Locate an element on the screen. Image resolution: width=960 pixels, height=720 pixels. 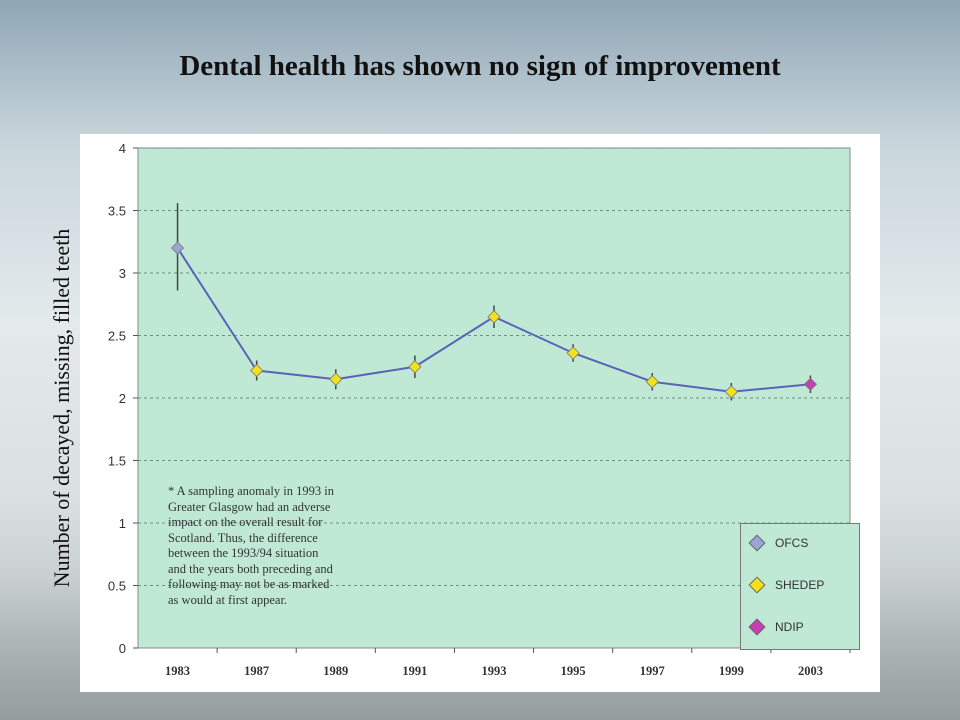
y-tick-label: 1.5 is located at coordinates (117, 461).